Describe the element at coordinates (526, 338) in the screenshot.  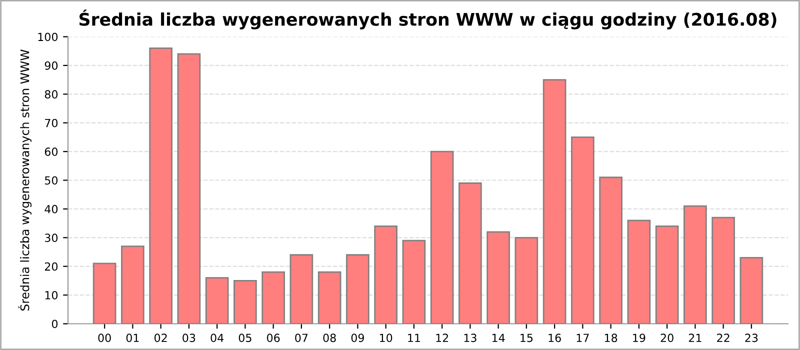
I see `x-tick-label: 15` at that location.